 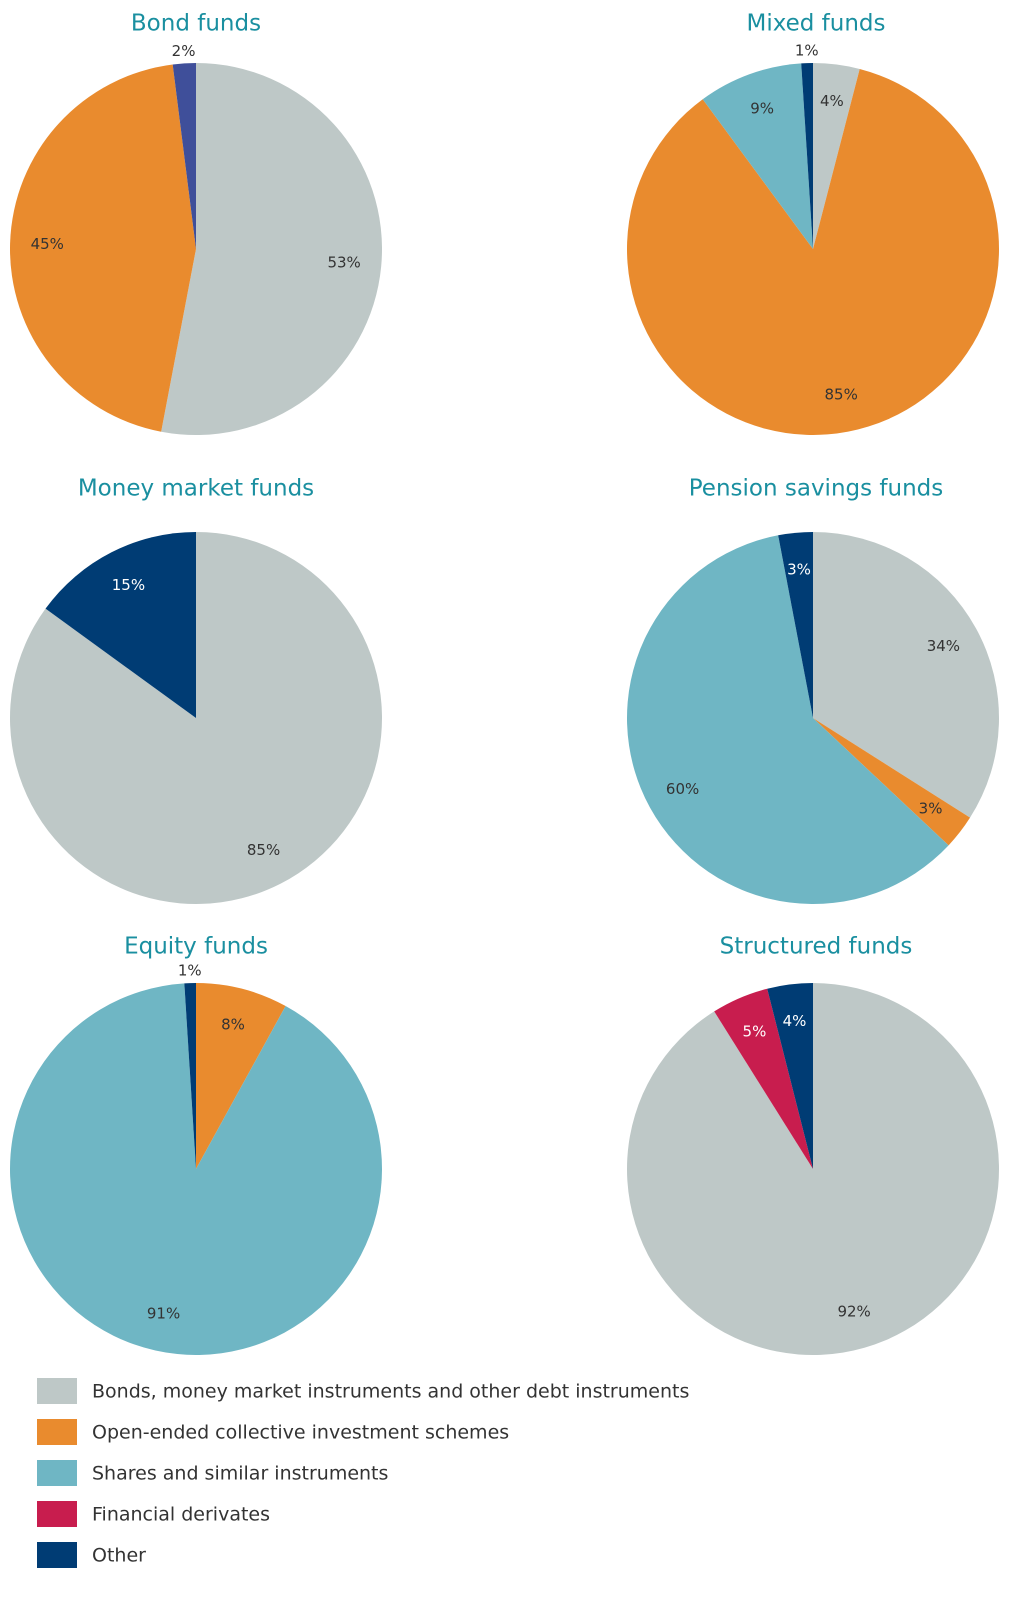 I want to click on chart-title: Bond funds, so click(x=196, y=24).